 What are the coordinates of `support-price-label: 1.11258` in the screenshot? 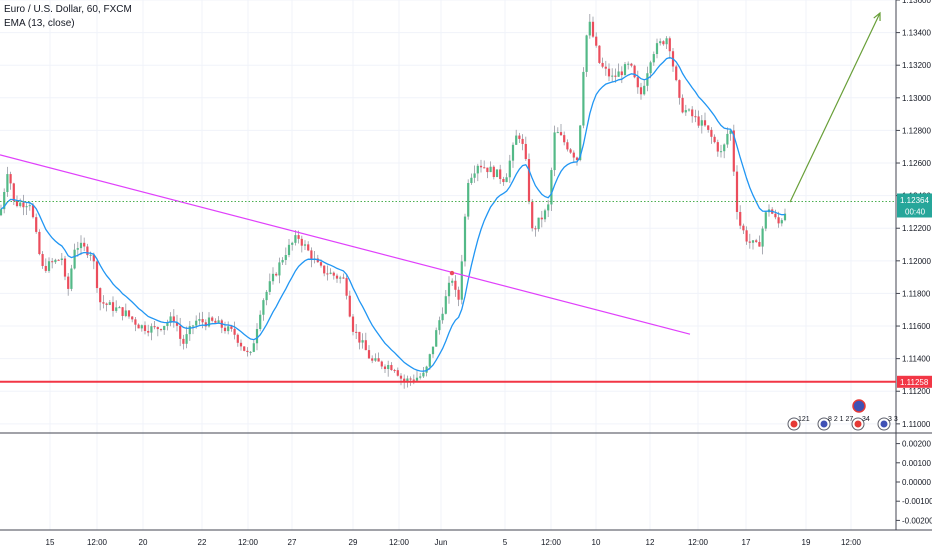 It's located at (914, 382).